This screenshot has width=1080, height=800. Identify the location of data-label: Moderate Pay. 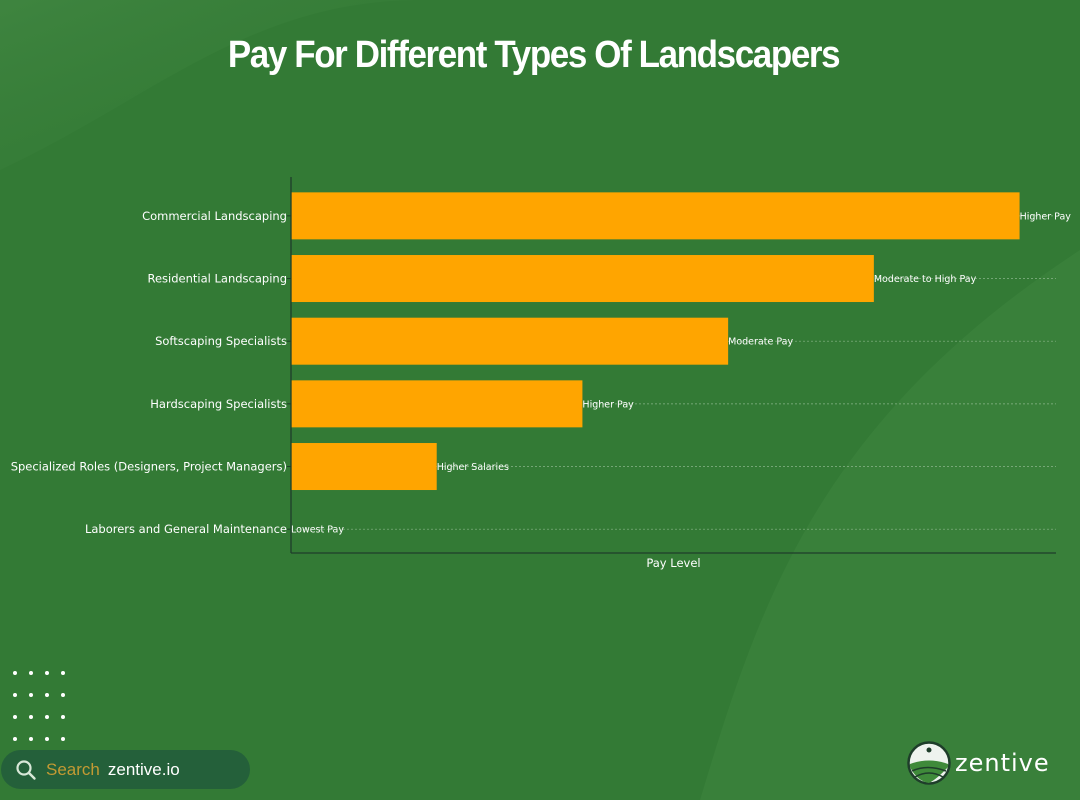
(760, 342).